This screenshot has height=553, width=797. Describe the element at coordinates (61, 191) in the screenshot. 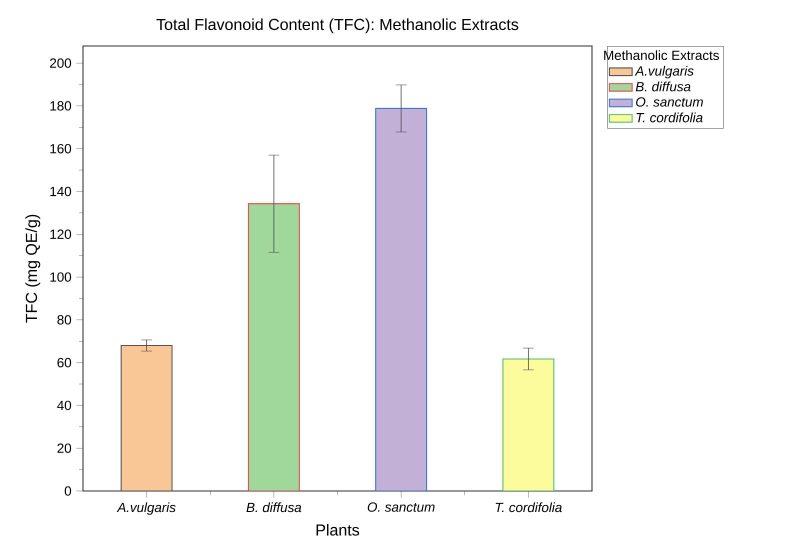

I see `y-tick-label: 140` at that location.